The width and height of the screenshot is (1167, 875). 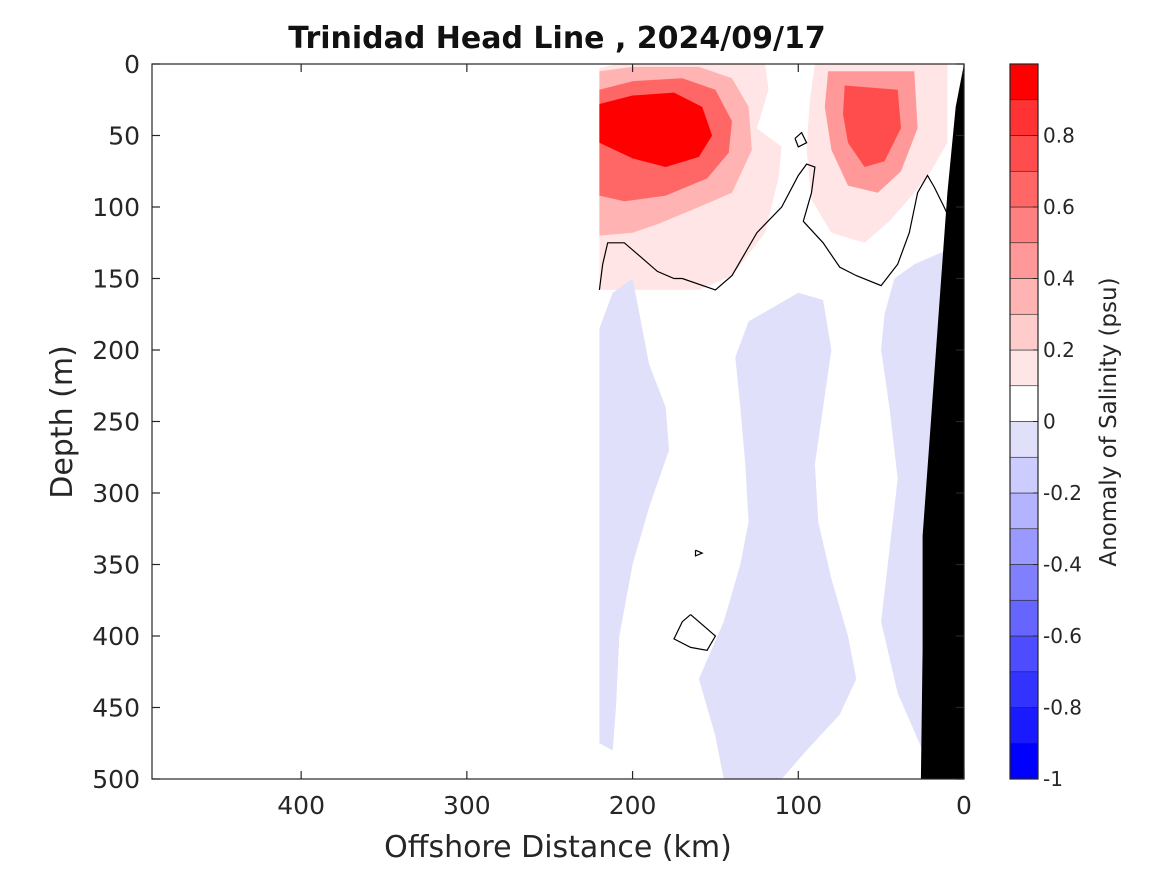 What do you see at coordinates (798, 805) in the screenshot?
I see `x-tick-label: 100` at bounding box center [798, 805].